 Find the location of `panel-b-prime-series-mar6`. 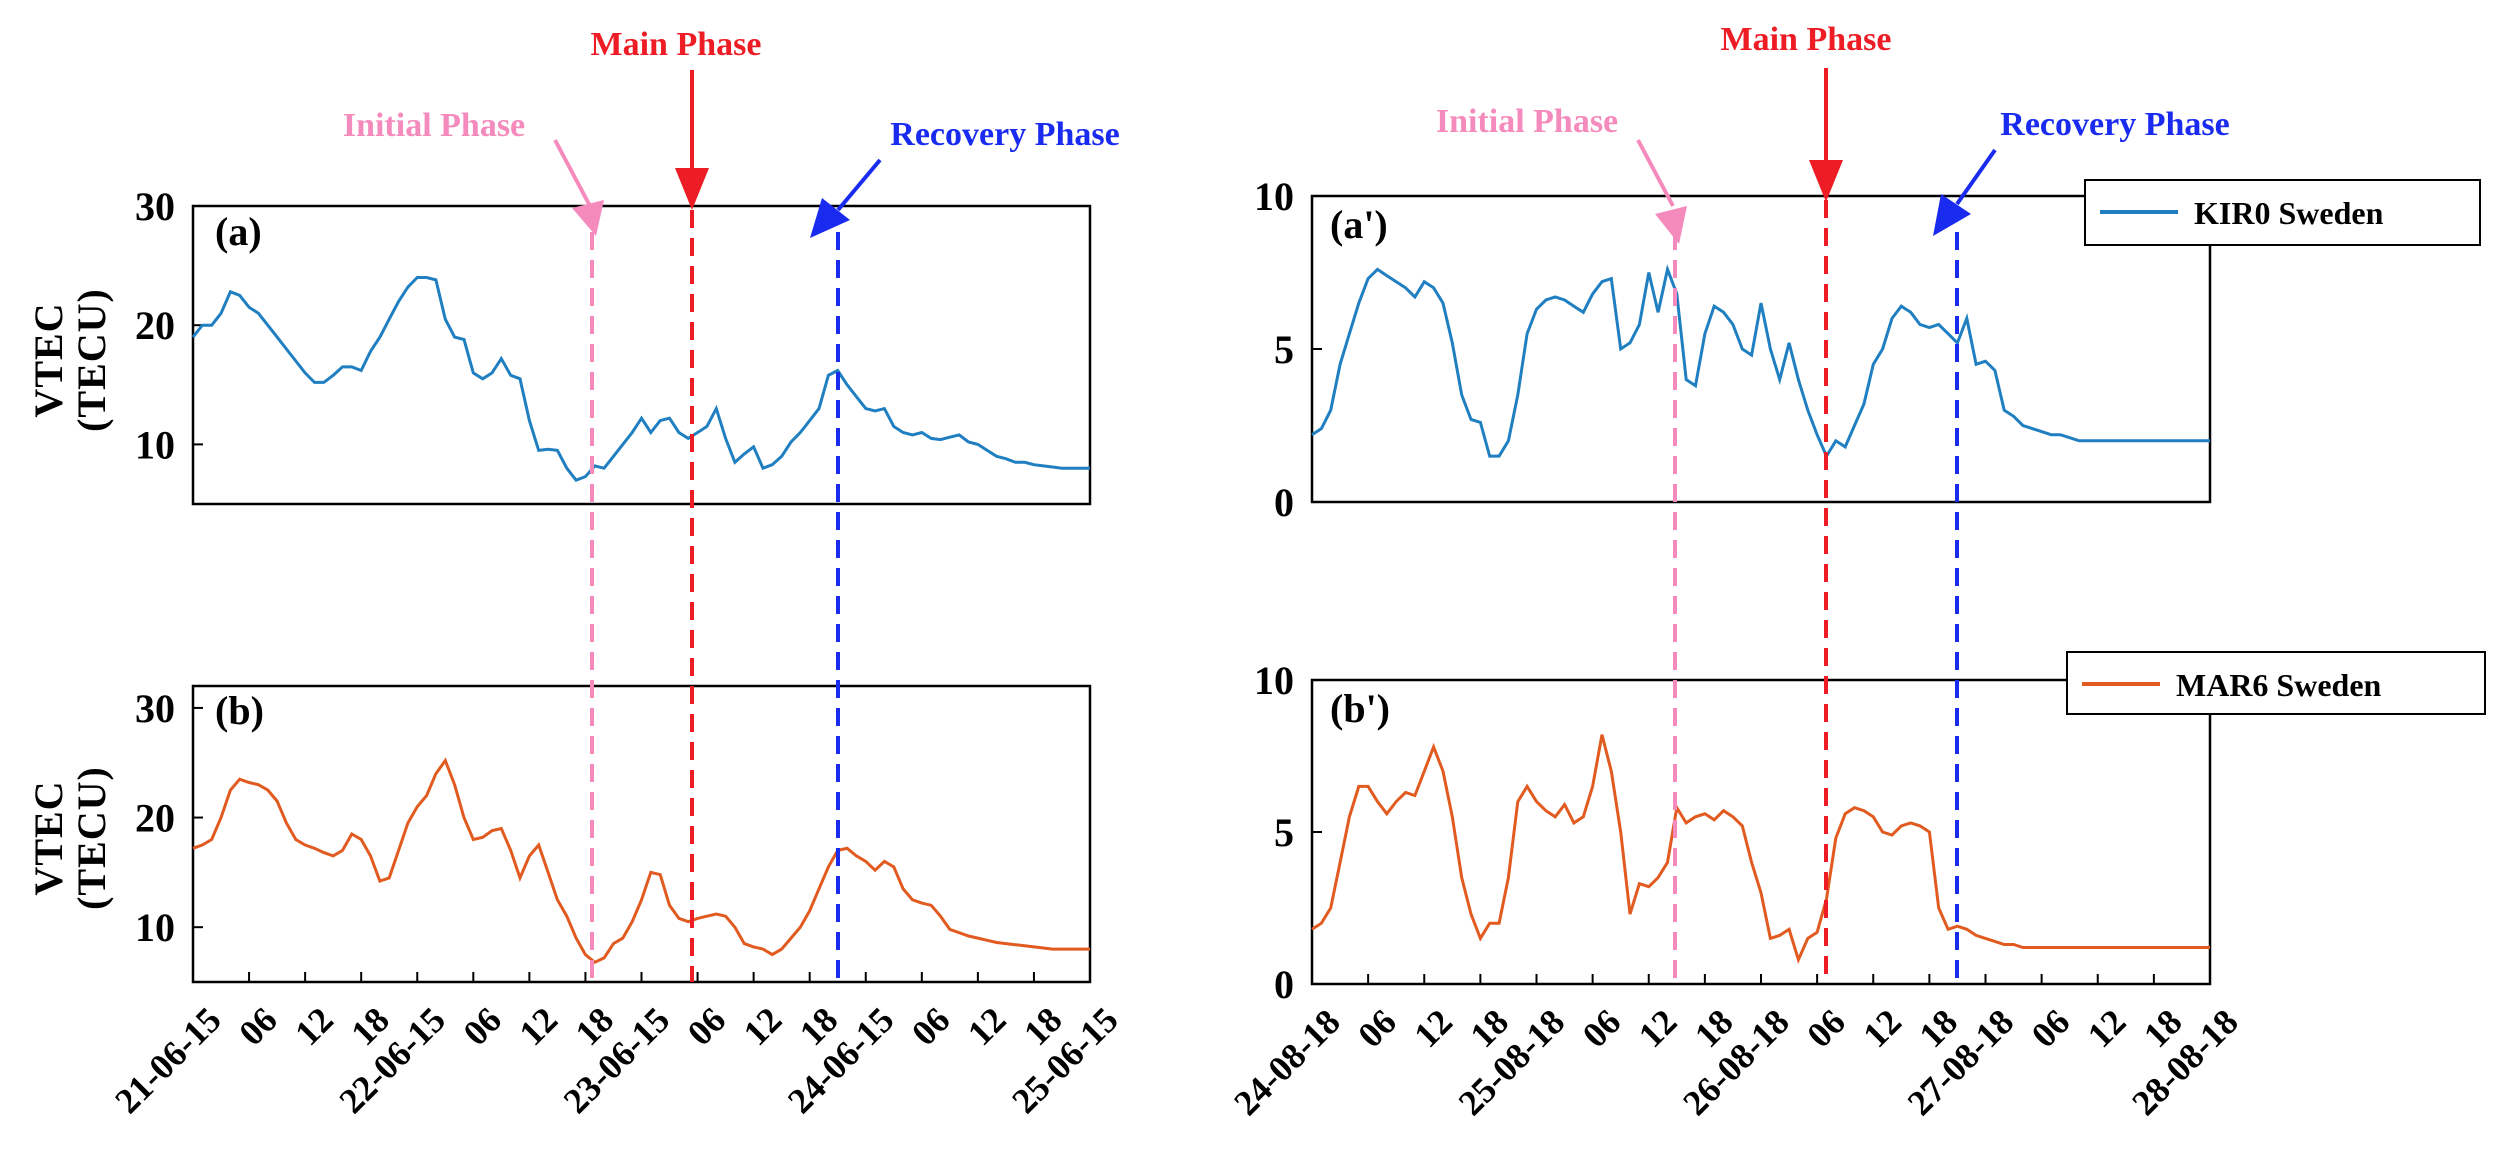

panel-b-prime-series-mar6 is located at coordinates (1760, 849).